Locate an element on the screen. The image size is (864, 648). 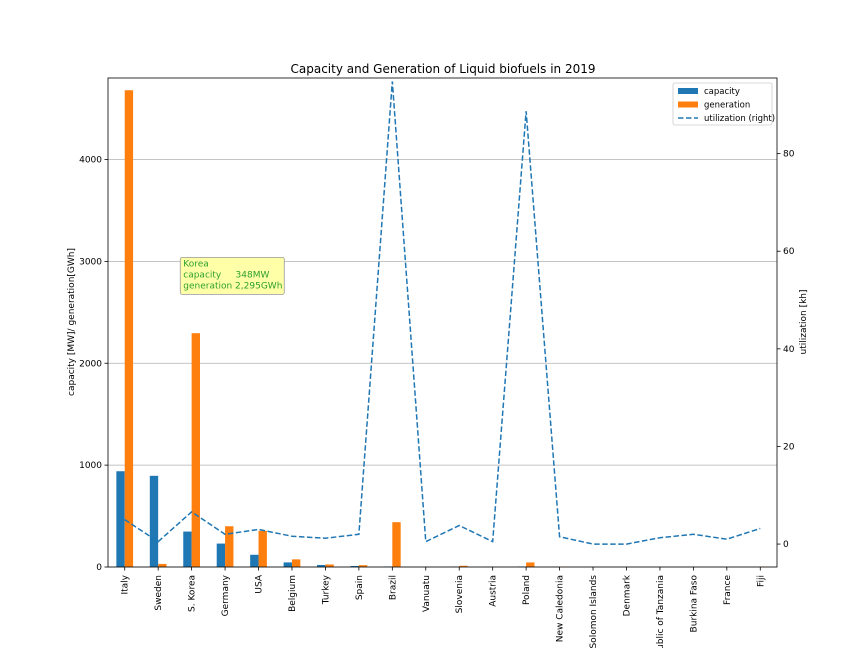
y-left-tick-label: 3000 is located at coordinates (90, 262).